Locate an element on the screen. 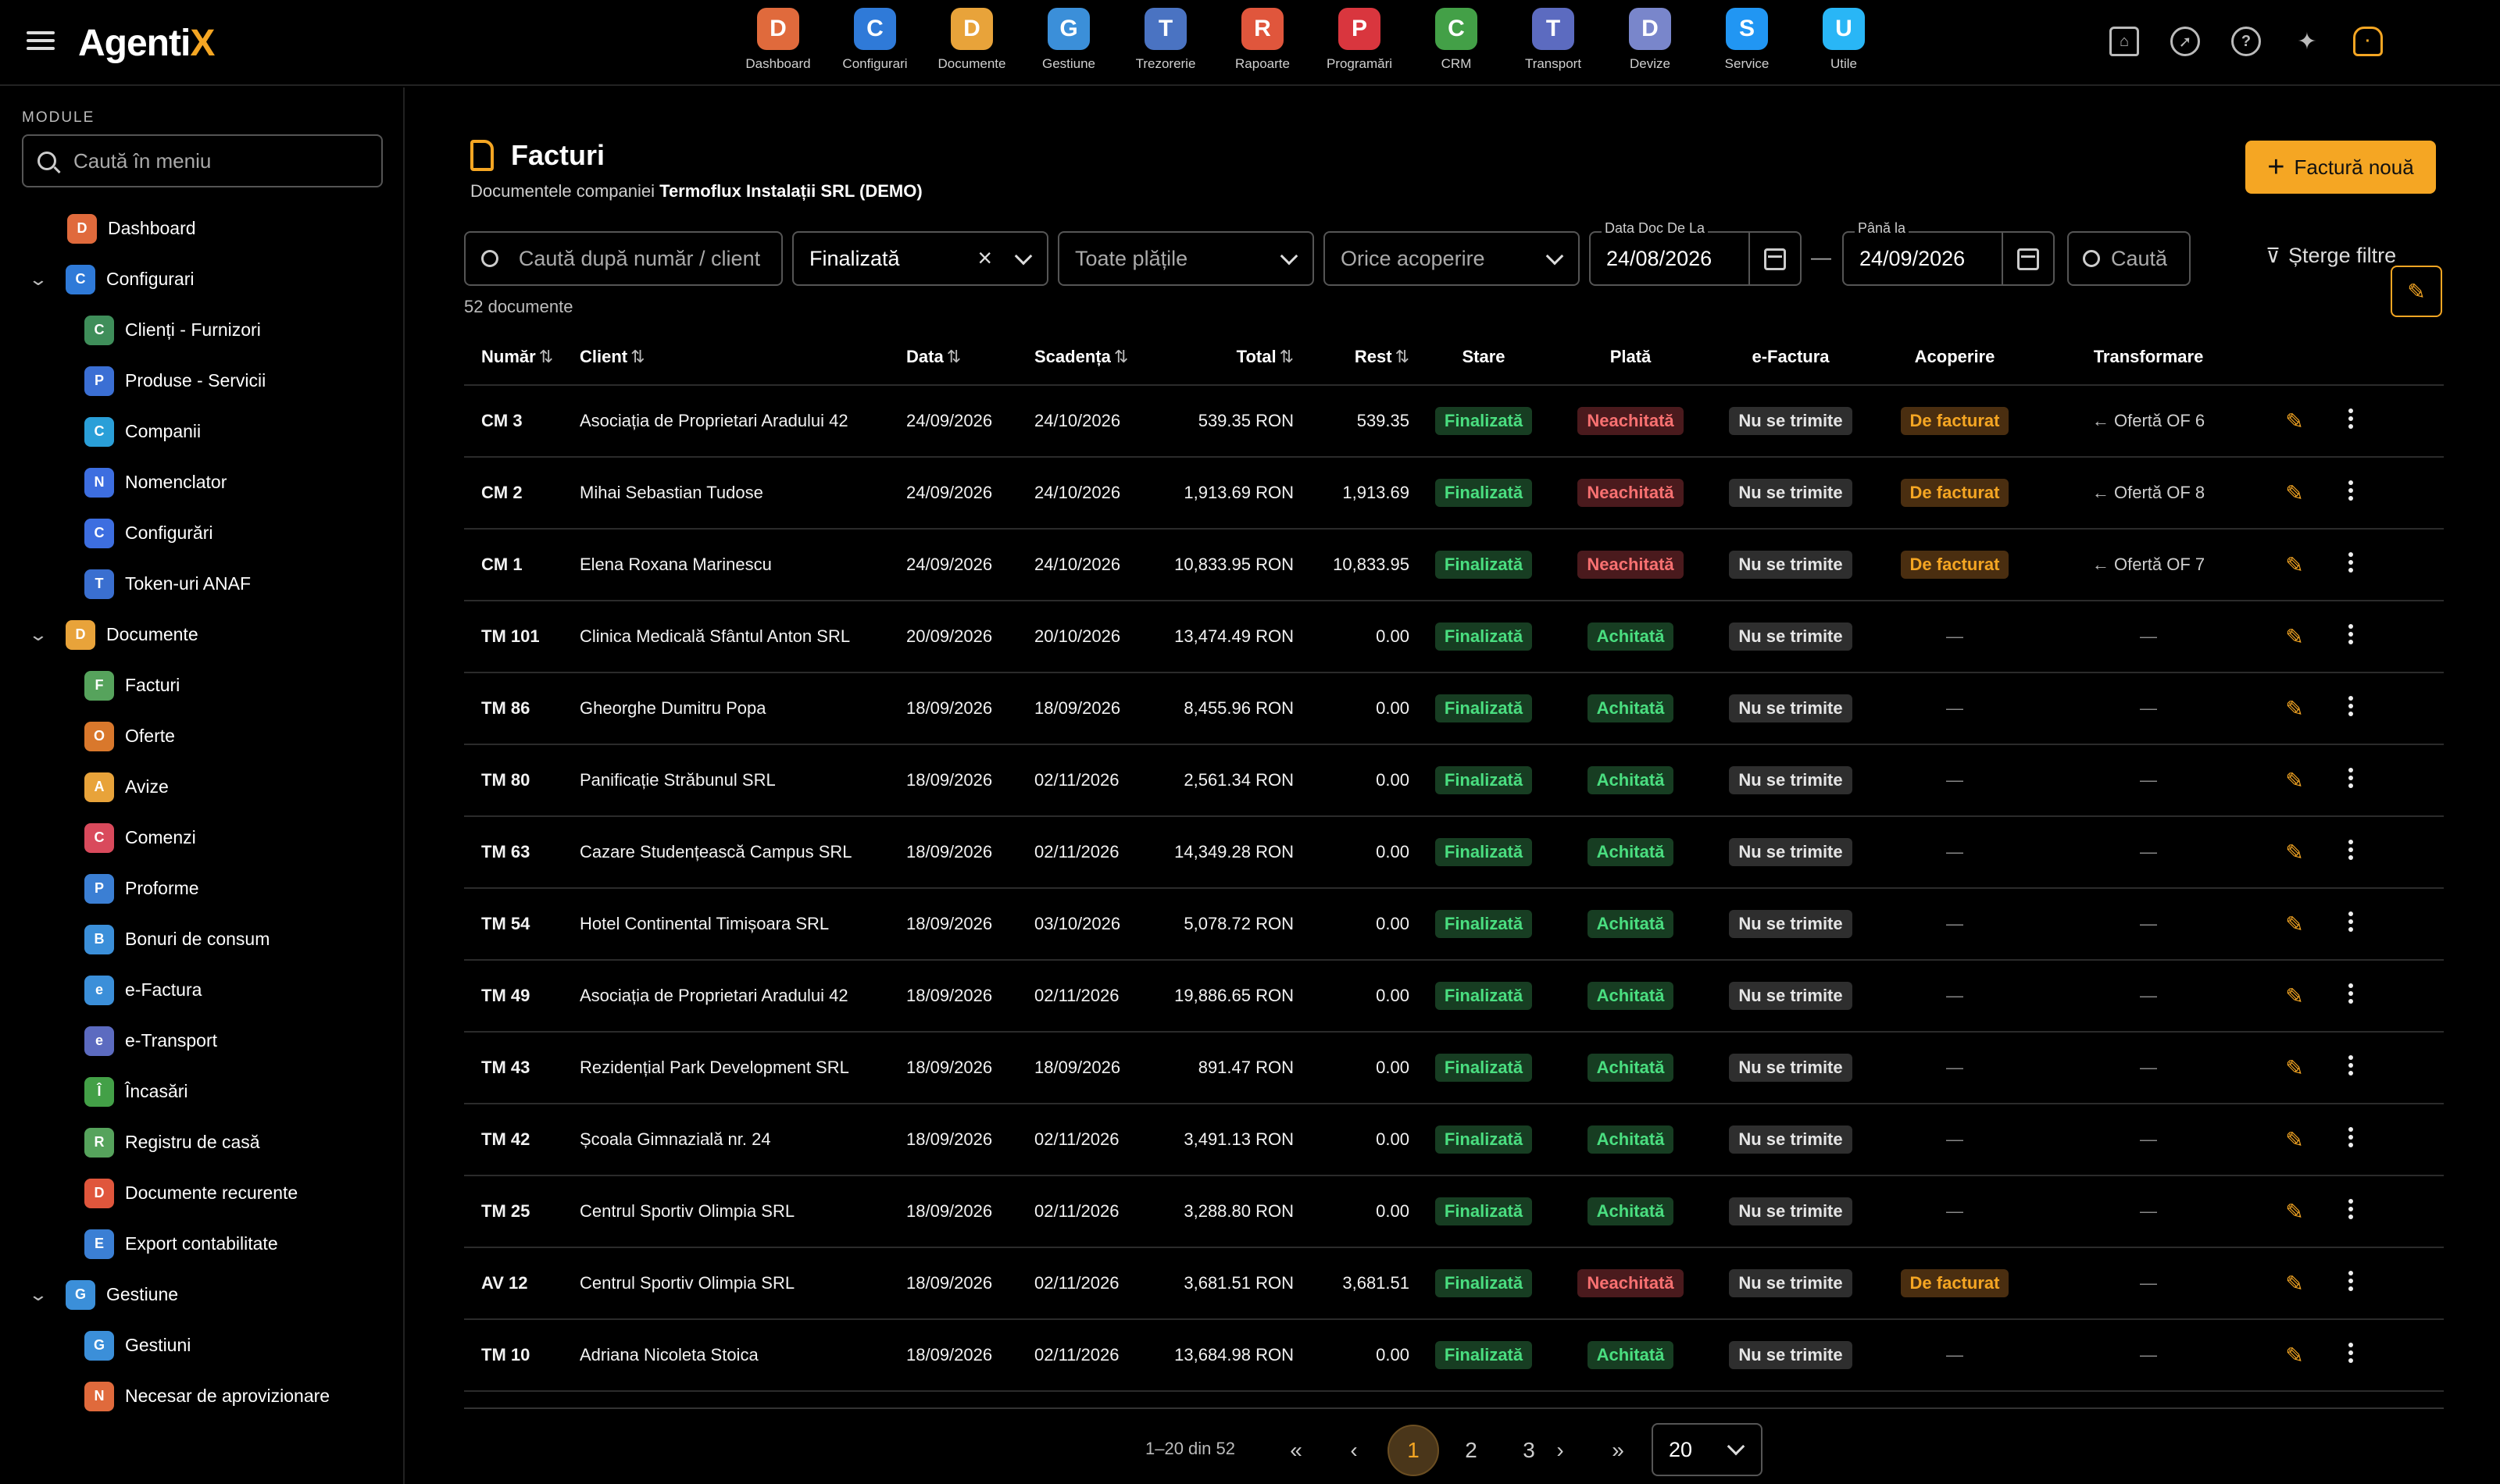 The width and height of the screenshot is (2500, 1484). sidebar-item-9: F Facturi is located at coordinates (202, 685).